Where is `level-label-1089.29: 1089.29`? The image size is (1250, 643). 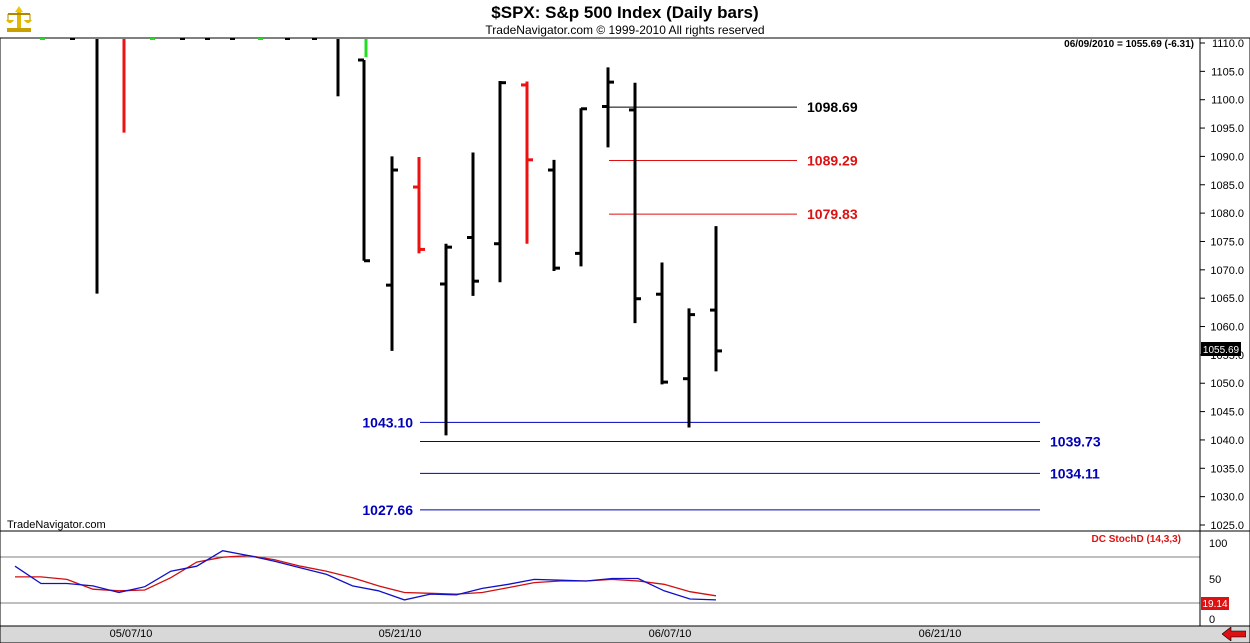 level-label-1089.29: 1089.29 is located at coordinates (832, 160).